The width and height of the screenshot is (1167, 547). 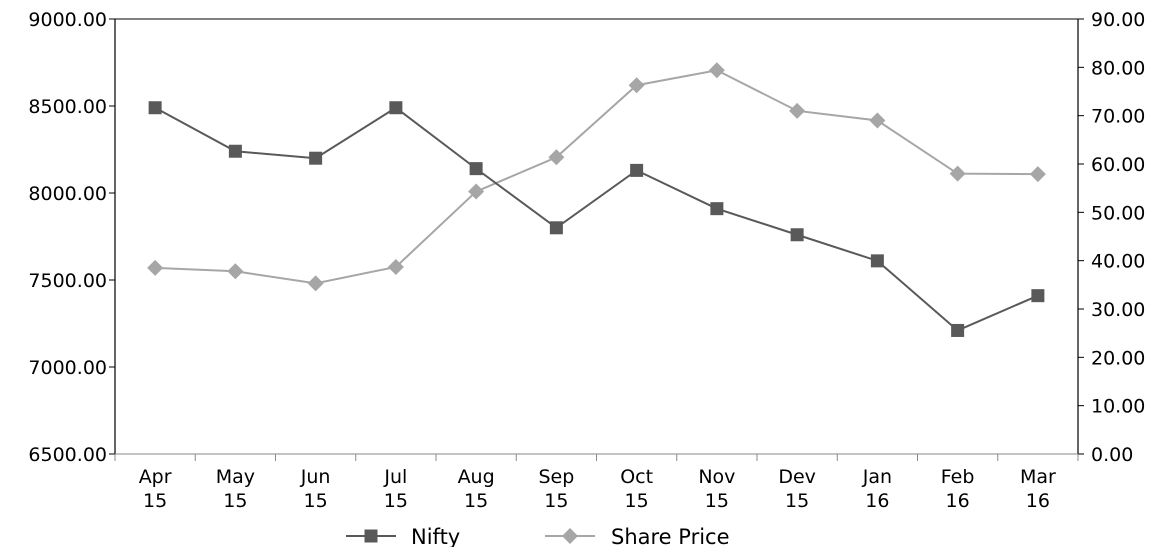 What do you see at coordinates (877, 489) in the screenshot?
I see `x-tick-label: Jan 16` at bounding box center [877, 489].